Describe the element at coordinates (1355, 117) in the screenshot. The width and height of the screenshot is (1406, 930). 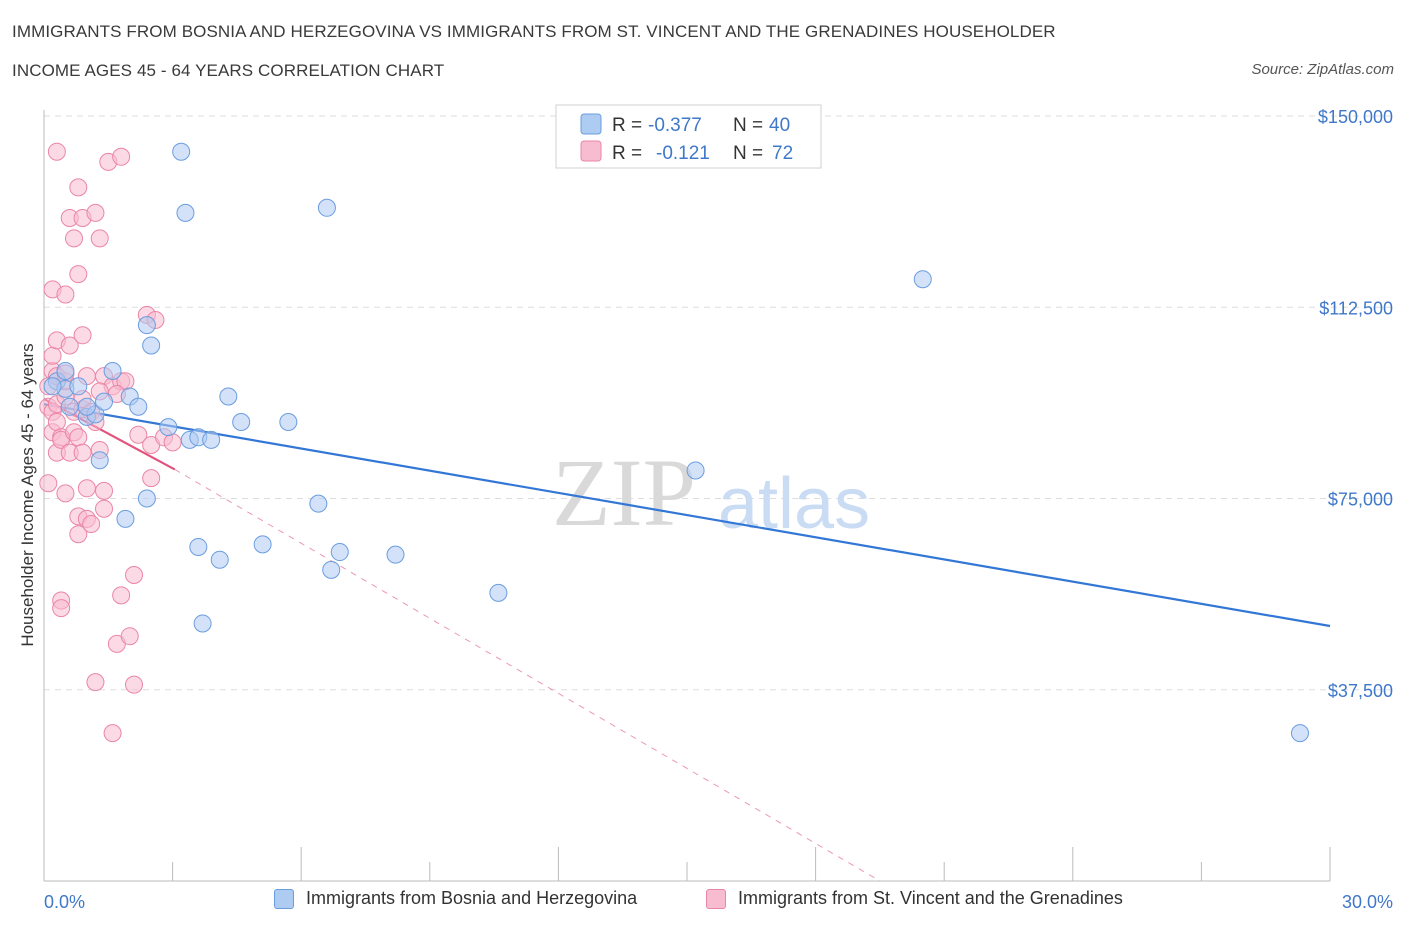
I see `y-tick-label: $150,000` at that location.